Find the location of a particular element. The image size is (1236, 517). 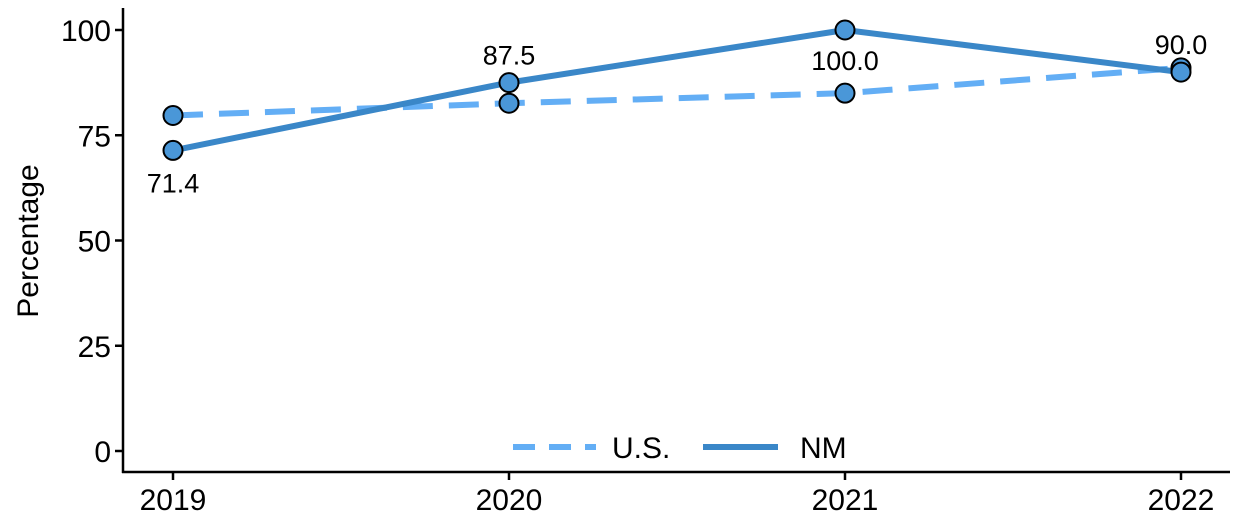

x-tick-label: 2021 is located at coordinates (845, 500).